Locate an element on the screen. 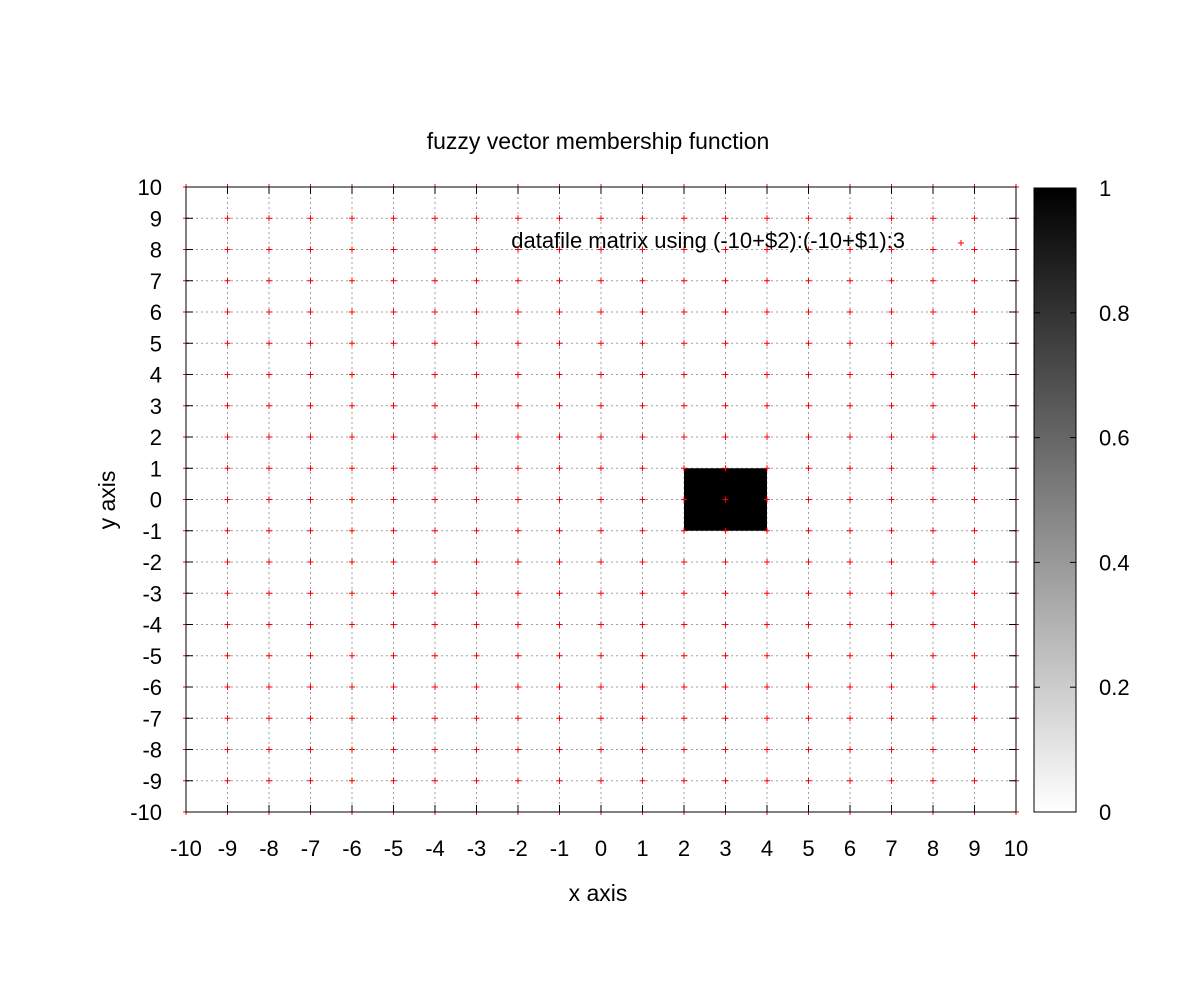  y-tick-label: -1 is located at coordinates (152, 531).